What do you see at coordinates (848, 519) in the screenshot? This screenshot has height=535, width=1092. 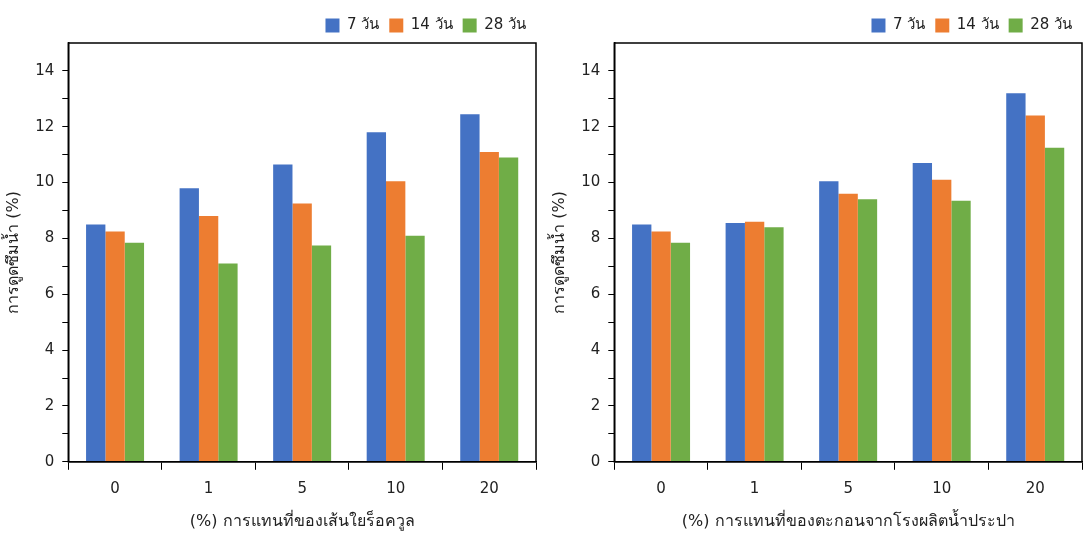 I see `x-axis-title: (%) การแทนที่ของตะกอนจากโรงผลิตน้ำประปา` at bounding box center [848, 519].